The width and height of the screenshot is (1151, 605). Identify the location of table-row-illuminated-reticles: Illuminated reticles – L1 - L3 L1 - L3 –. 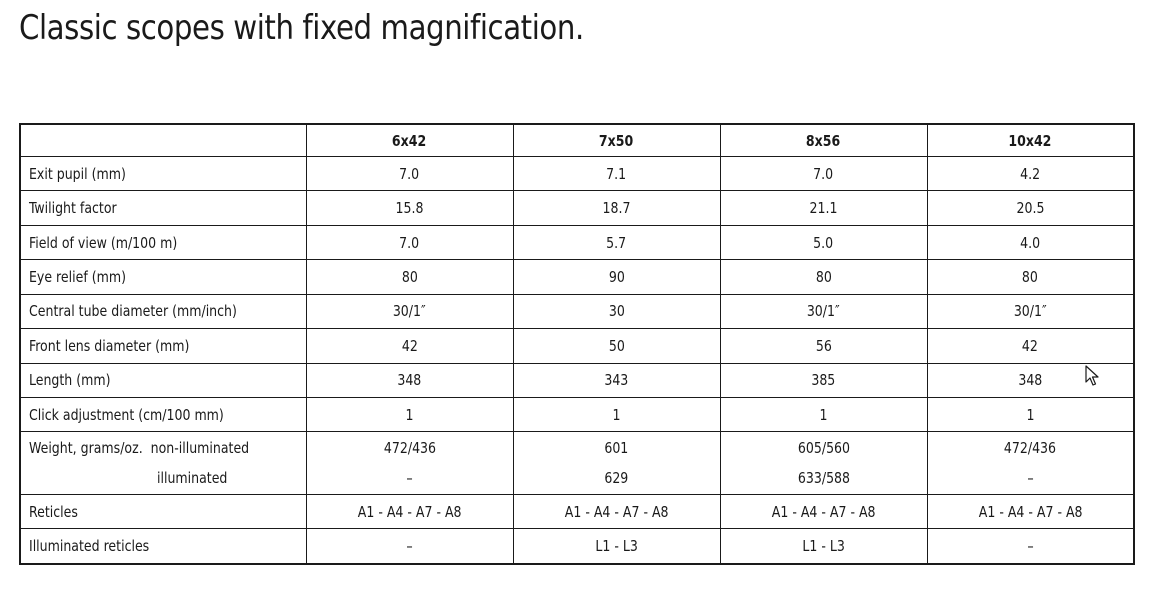
(577, 546).